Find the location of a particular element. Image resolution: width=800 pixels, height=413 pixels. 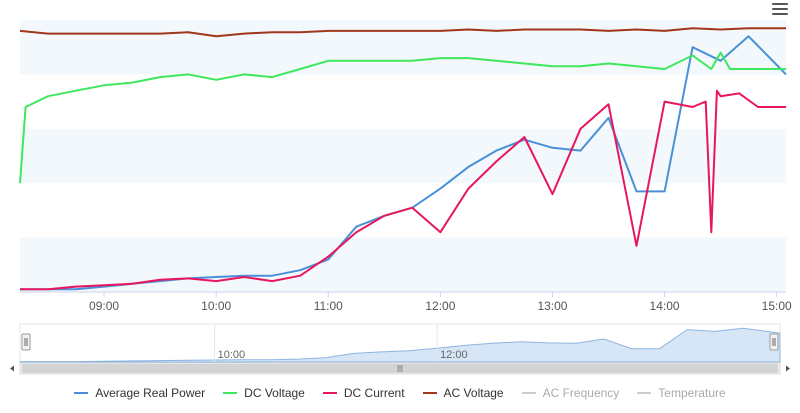

legend-item-temperature: Temperature is located at coordinates (681, 393).